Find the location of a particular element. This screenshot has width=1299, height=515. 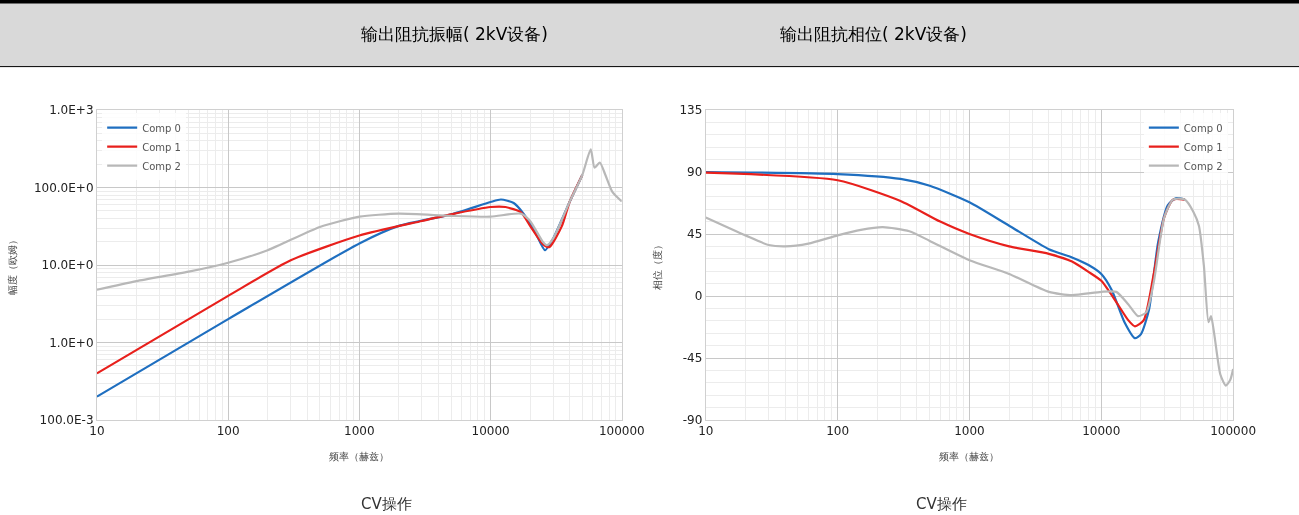

y-tick-label: 1.0E+3 is located at coordinates (71, 110).